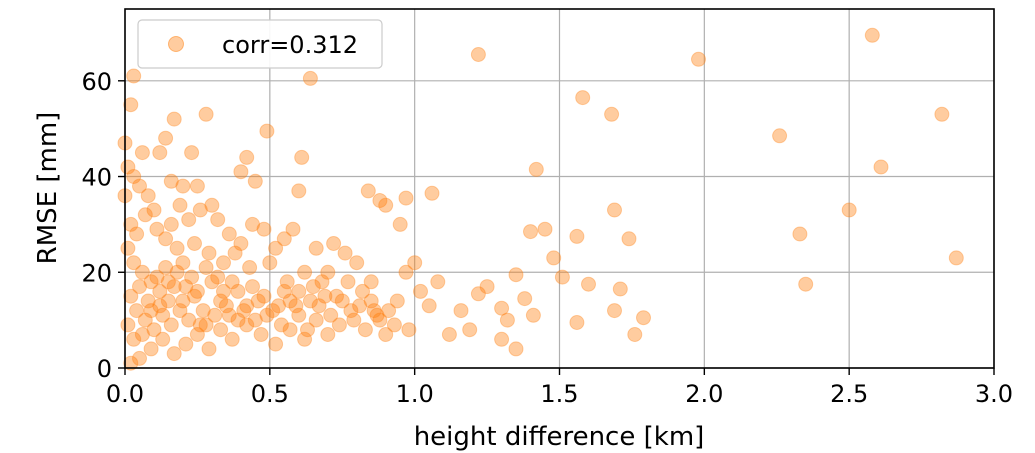  I want to click on y-tick-label: 60, so click(96, 82).